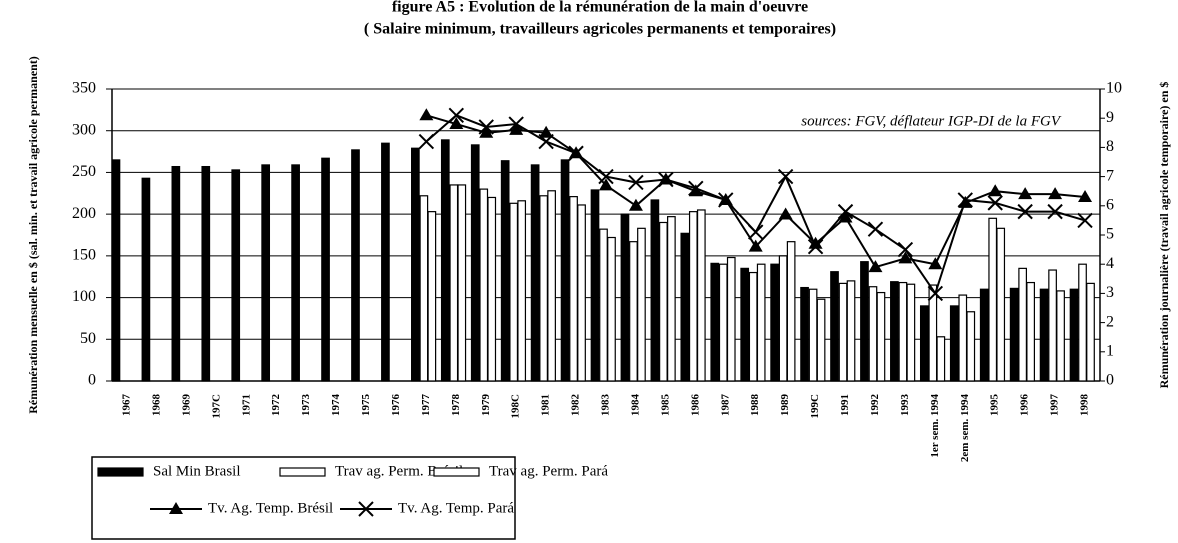  What do you see at coordinates (336, 405) in the screenshot?
I see `x-tick-label: 1974` at bounding box center [336, 405].